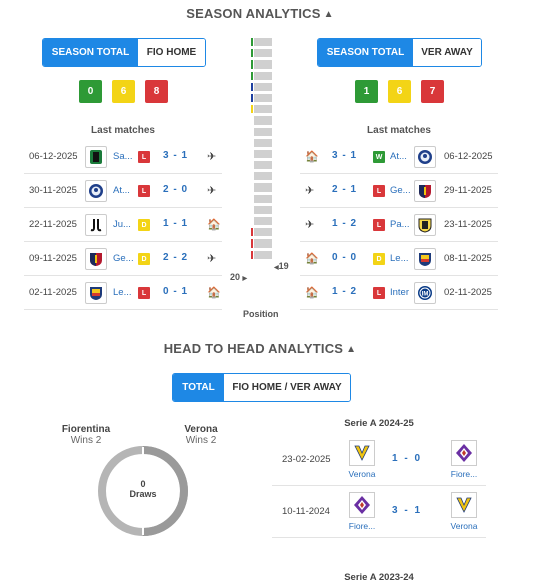 This screenshot has width=548, height=588. I want to click on result-badge: W, so click(379, 157).